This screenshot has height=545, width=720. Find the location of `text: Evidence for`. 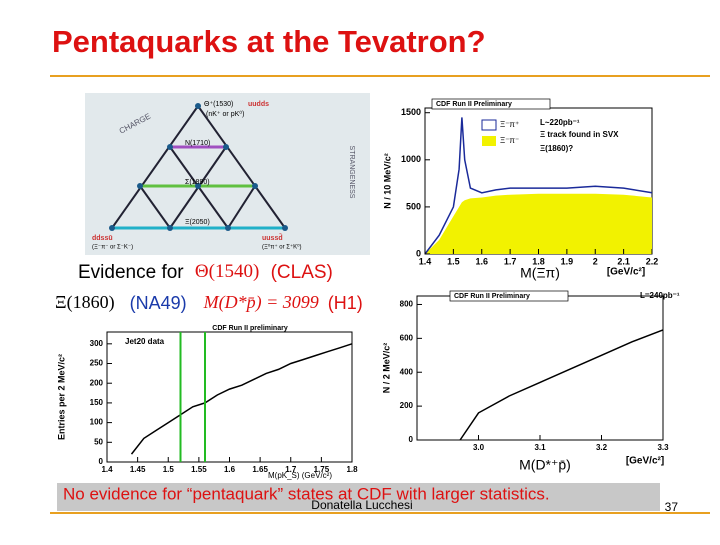

text: Evidence for is located at coordinates (131, 272).